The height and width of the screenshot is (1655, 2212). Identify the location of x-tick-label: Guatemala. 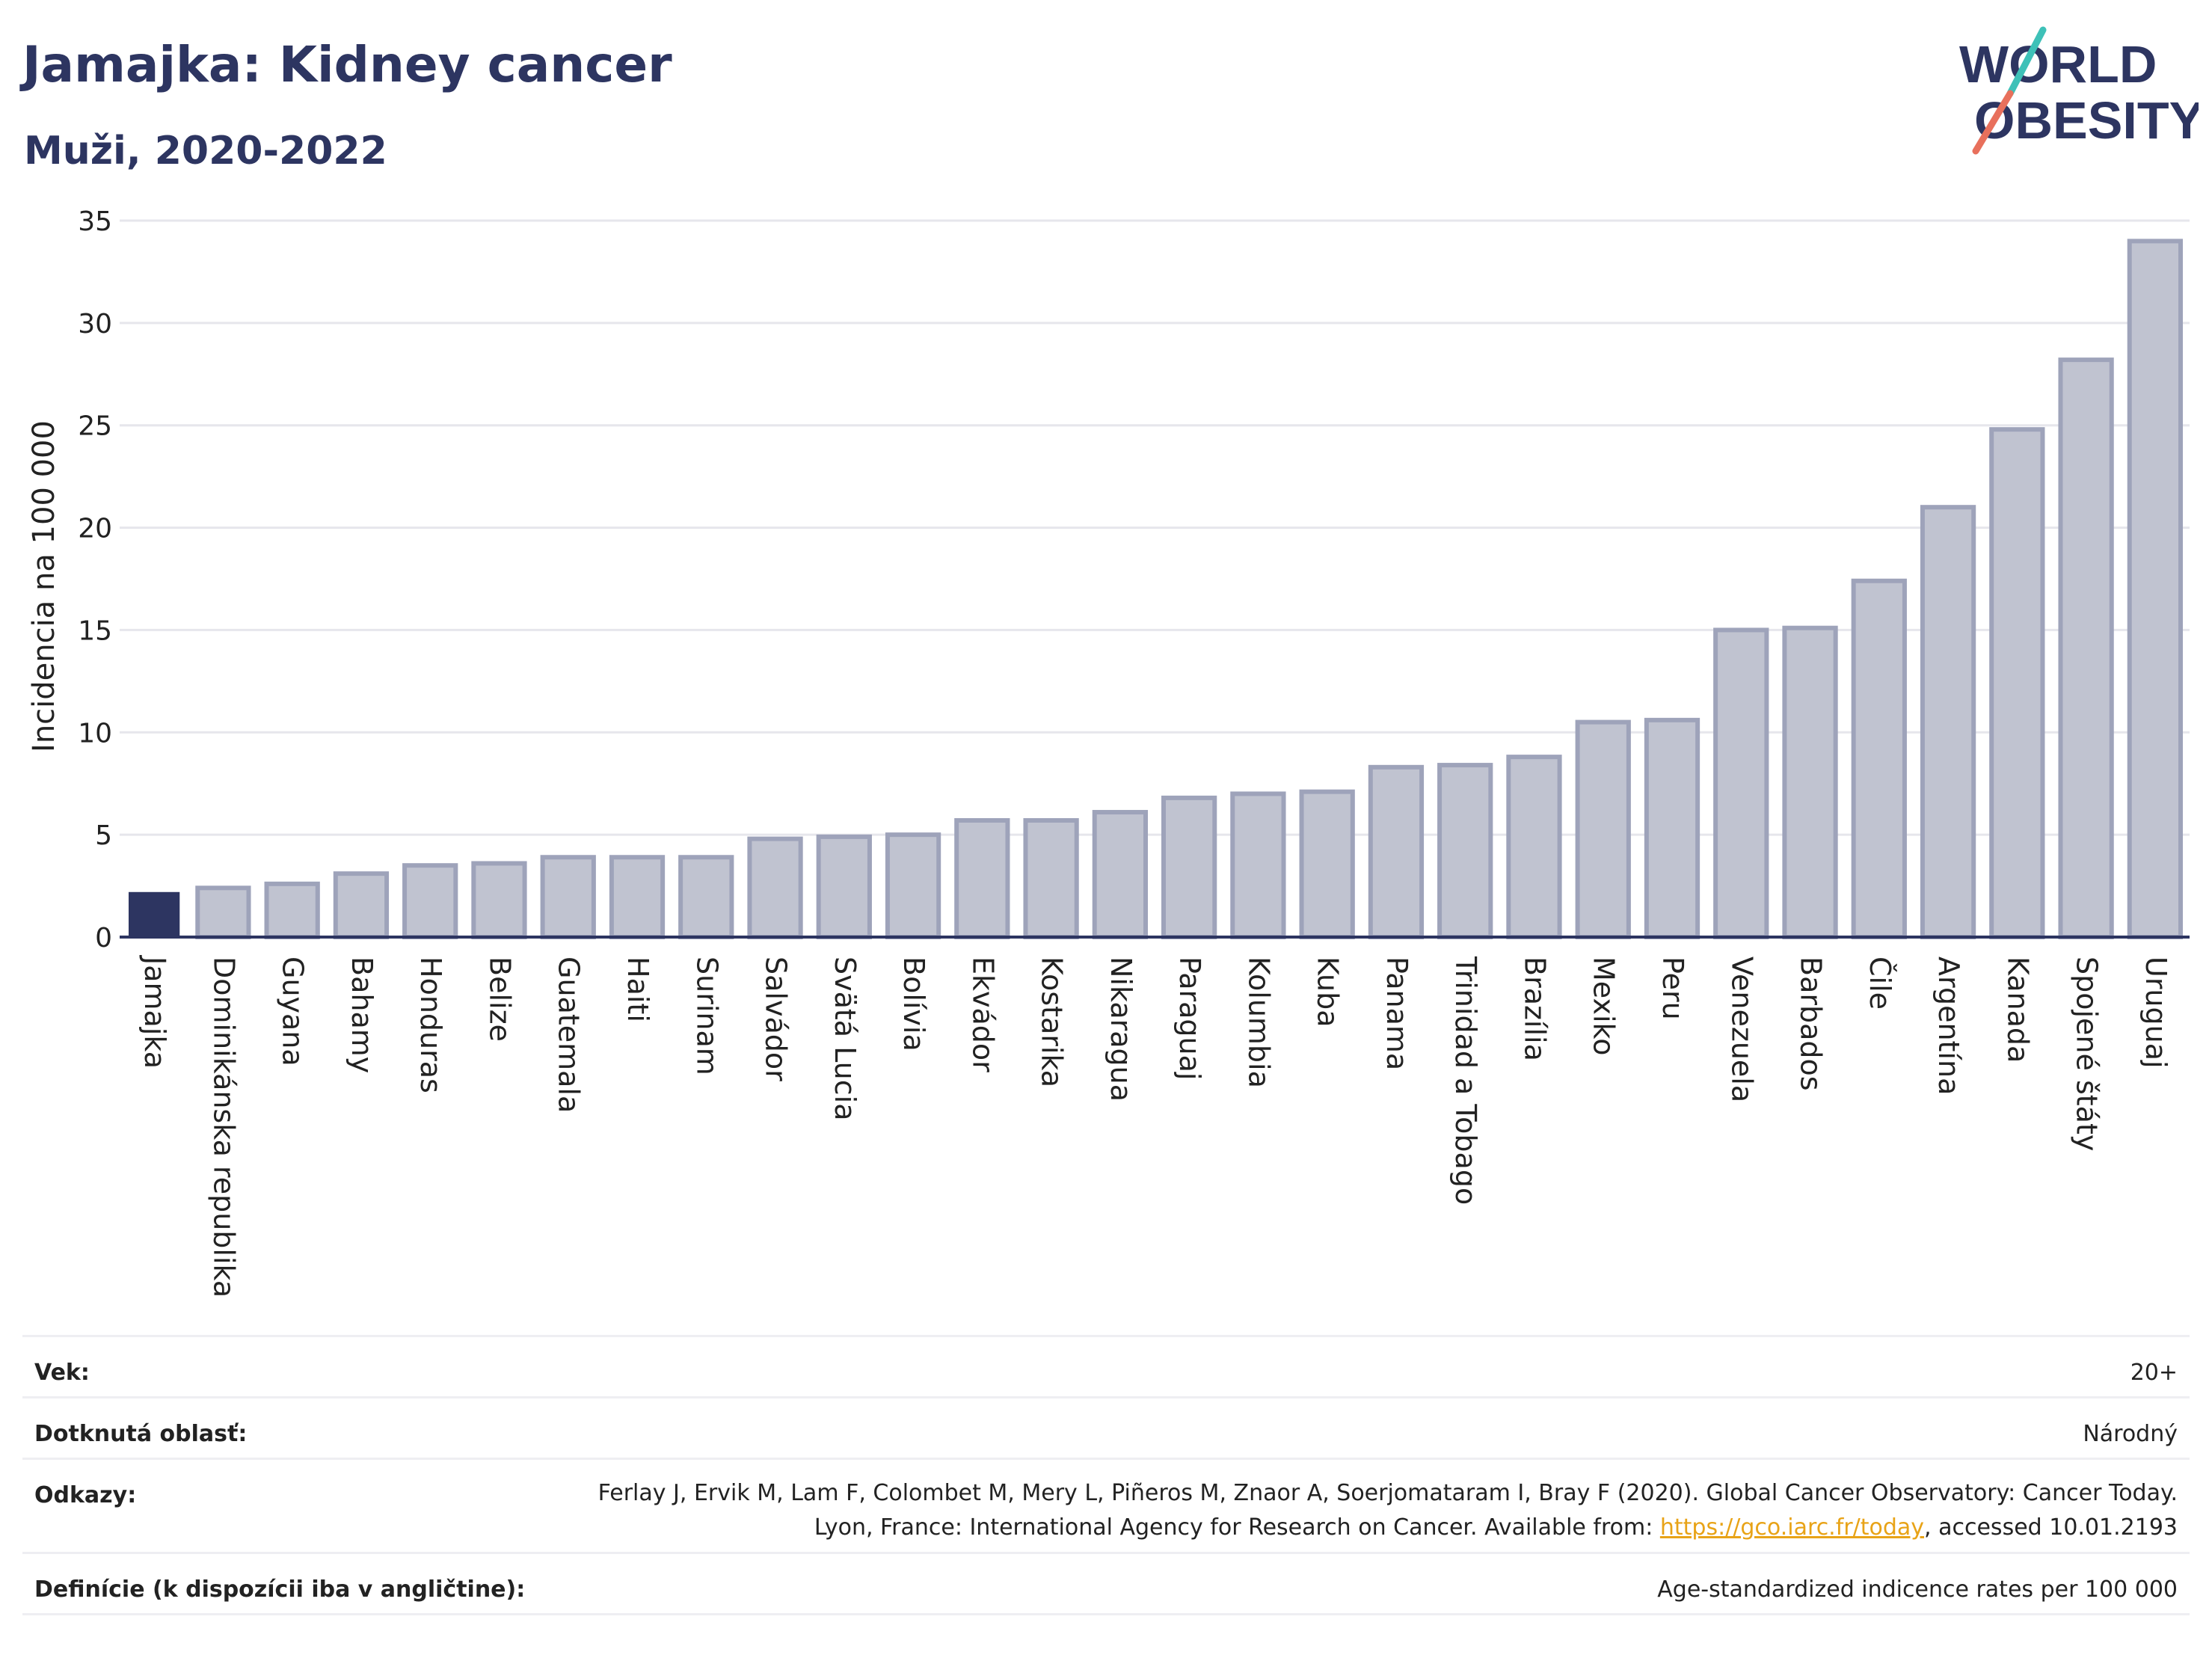
(569, 1035).